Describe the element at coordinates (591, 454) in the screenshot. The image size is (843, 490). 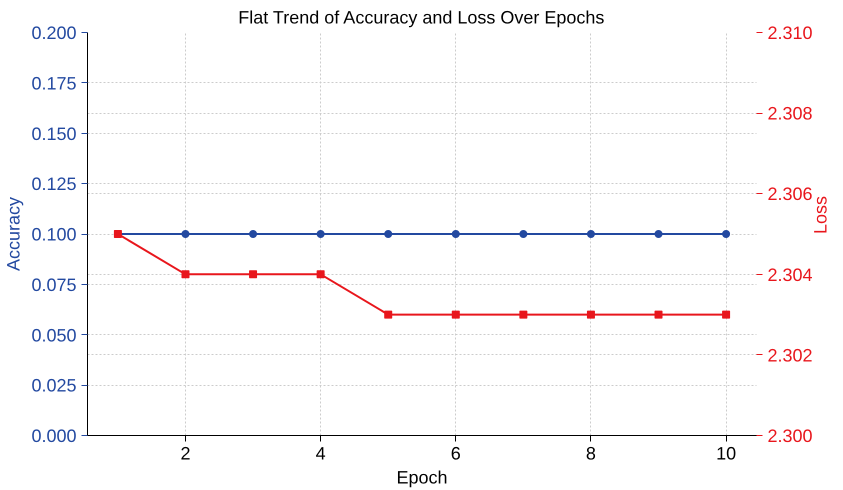
I see `x-tick-label: 8` at that location.